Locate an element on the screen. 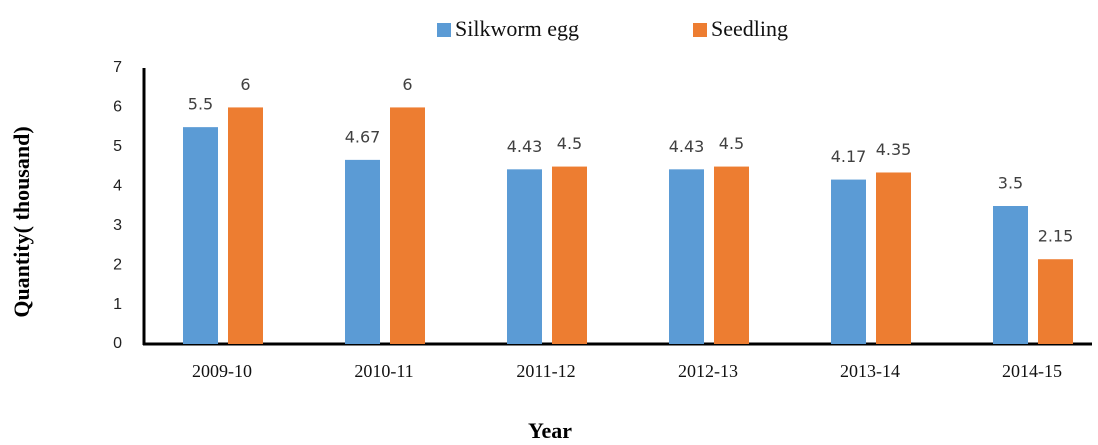 This screenshot has width=1098, height=445. x-tick-label: 2011-12 is located at coordinates (545, 371).